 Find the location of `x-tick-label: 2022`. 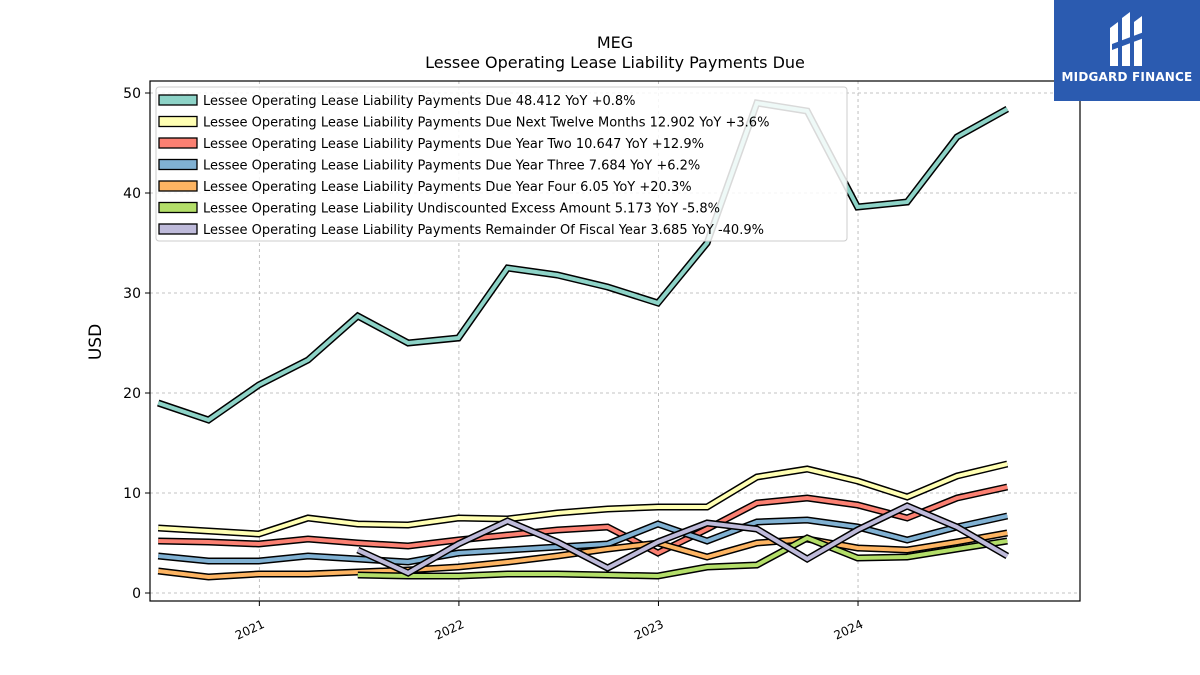

x-tick-label: 2022 is located at coordinates (450, 630).